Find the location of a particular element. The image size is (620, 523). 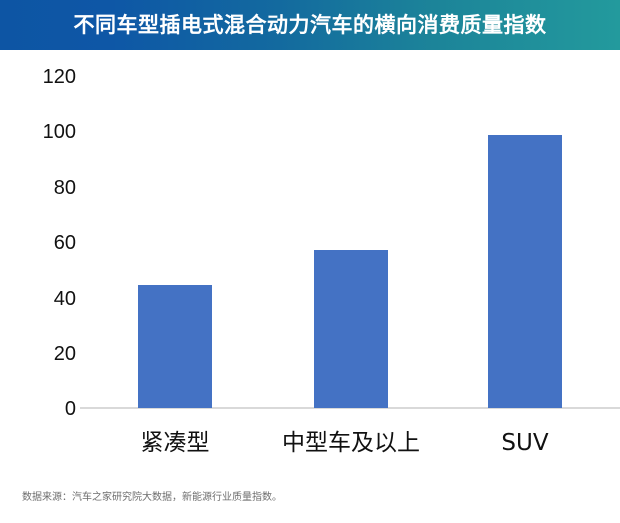

x-axis-label-midsize-up: 中型车及以上 is located at coordinates (351, 443).